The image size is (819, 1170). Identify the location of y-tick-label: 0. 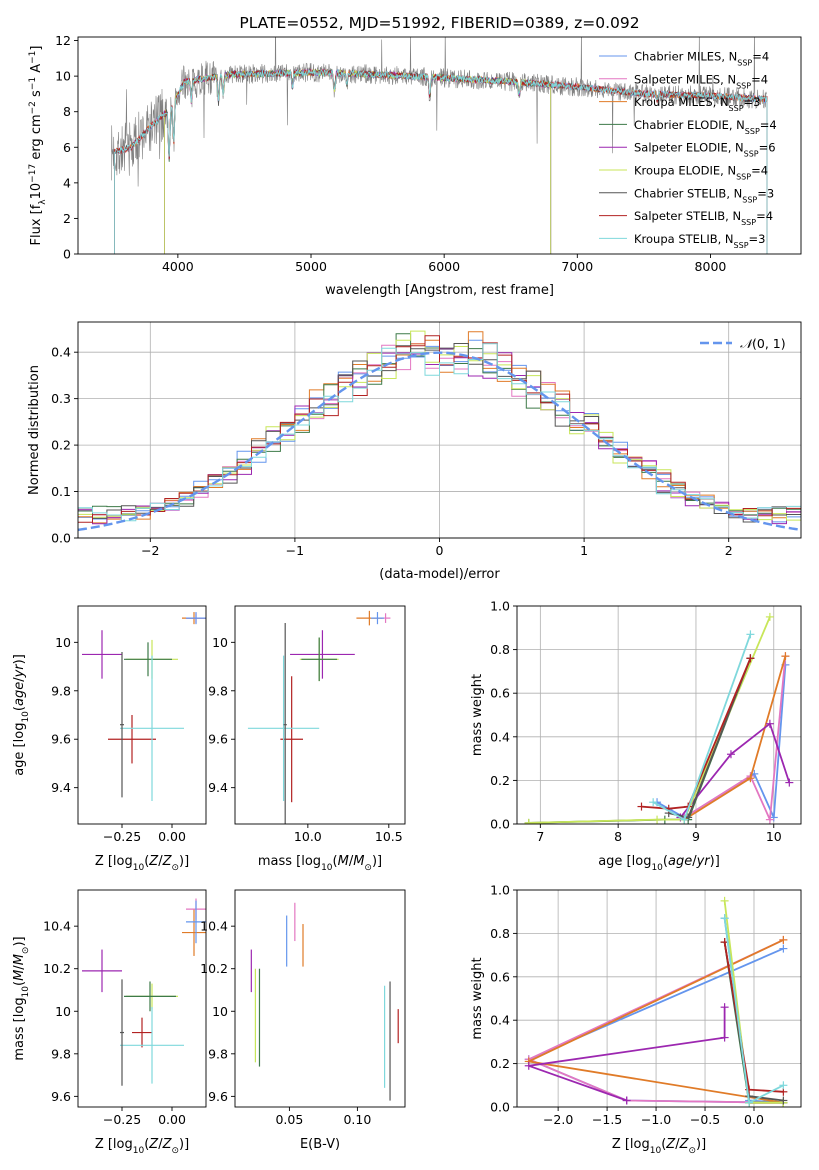
(67, 254).